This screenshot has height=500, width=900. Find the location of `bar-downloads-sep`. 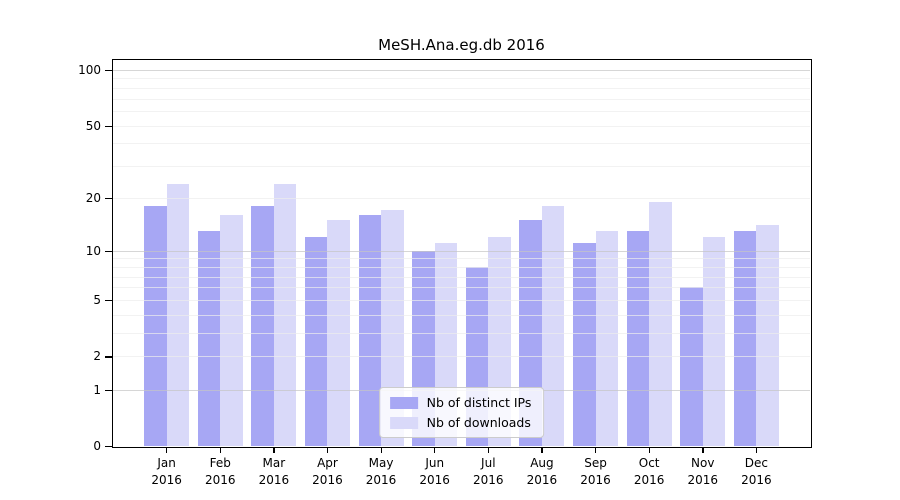

bar-downloads-sep is located at coordinates (607, 338).